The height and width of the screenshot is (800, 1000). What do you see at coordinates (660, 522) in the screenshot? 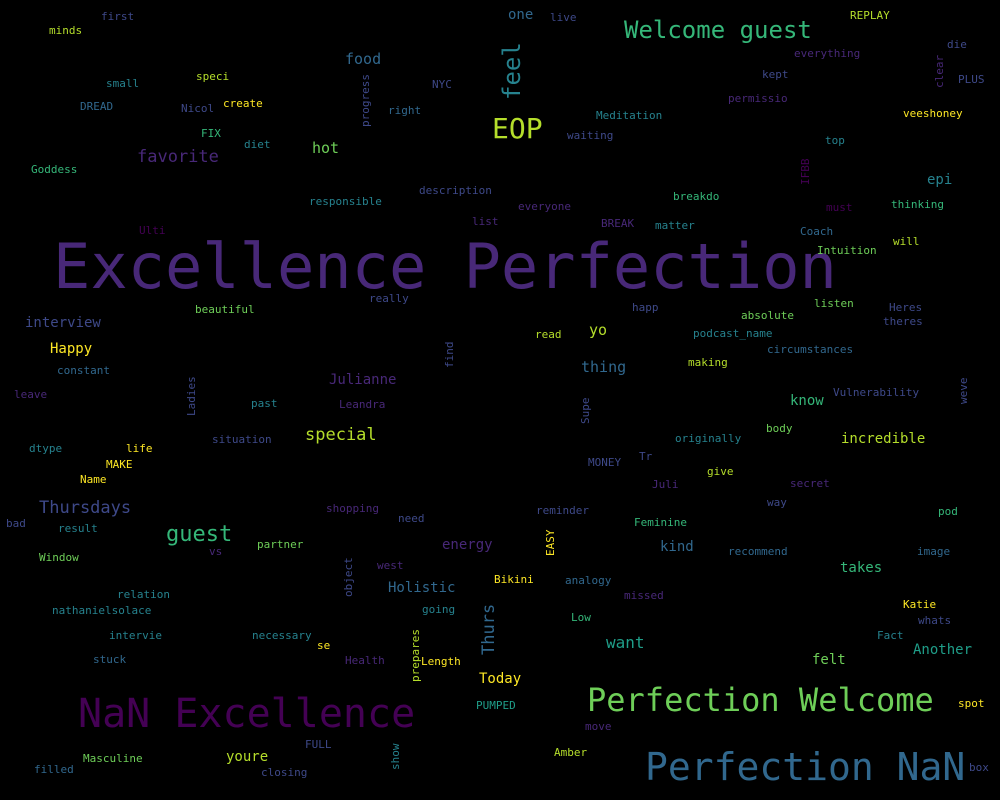
I see `word-feminine: Feminine` at bounding box center [660, 522].